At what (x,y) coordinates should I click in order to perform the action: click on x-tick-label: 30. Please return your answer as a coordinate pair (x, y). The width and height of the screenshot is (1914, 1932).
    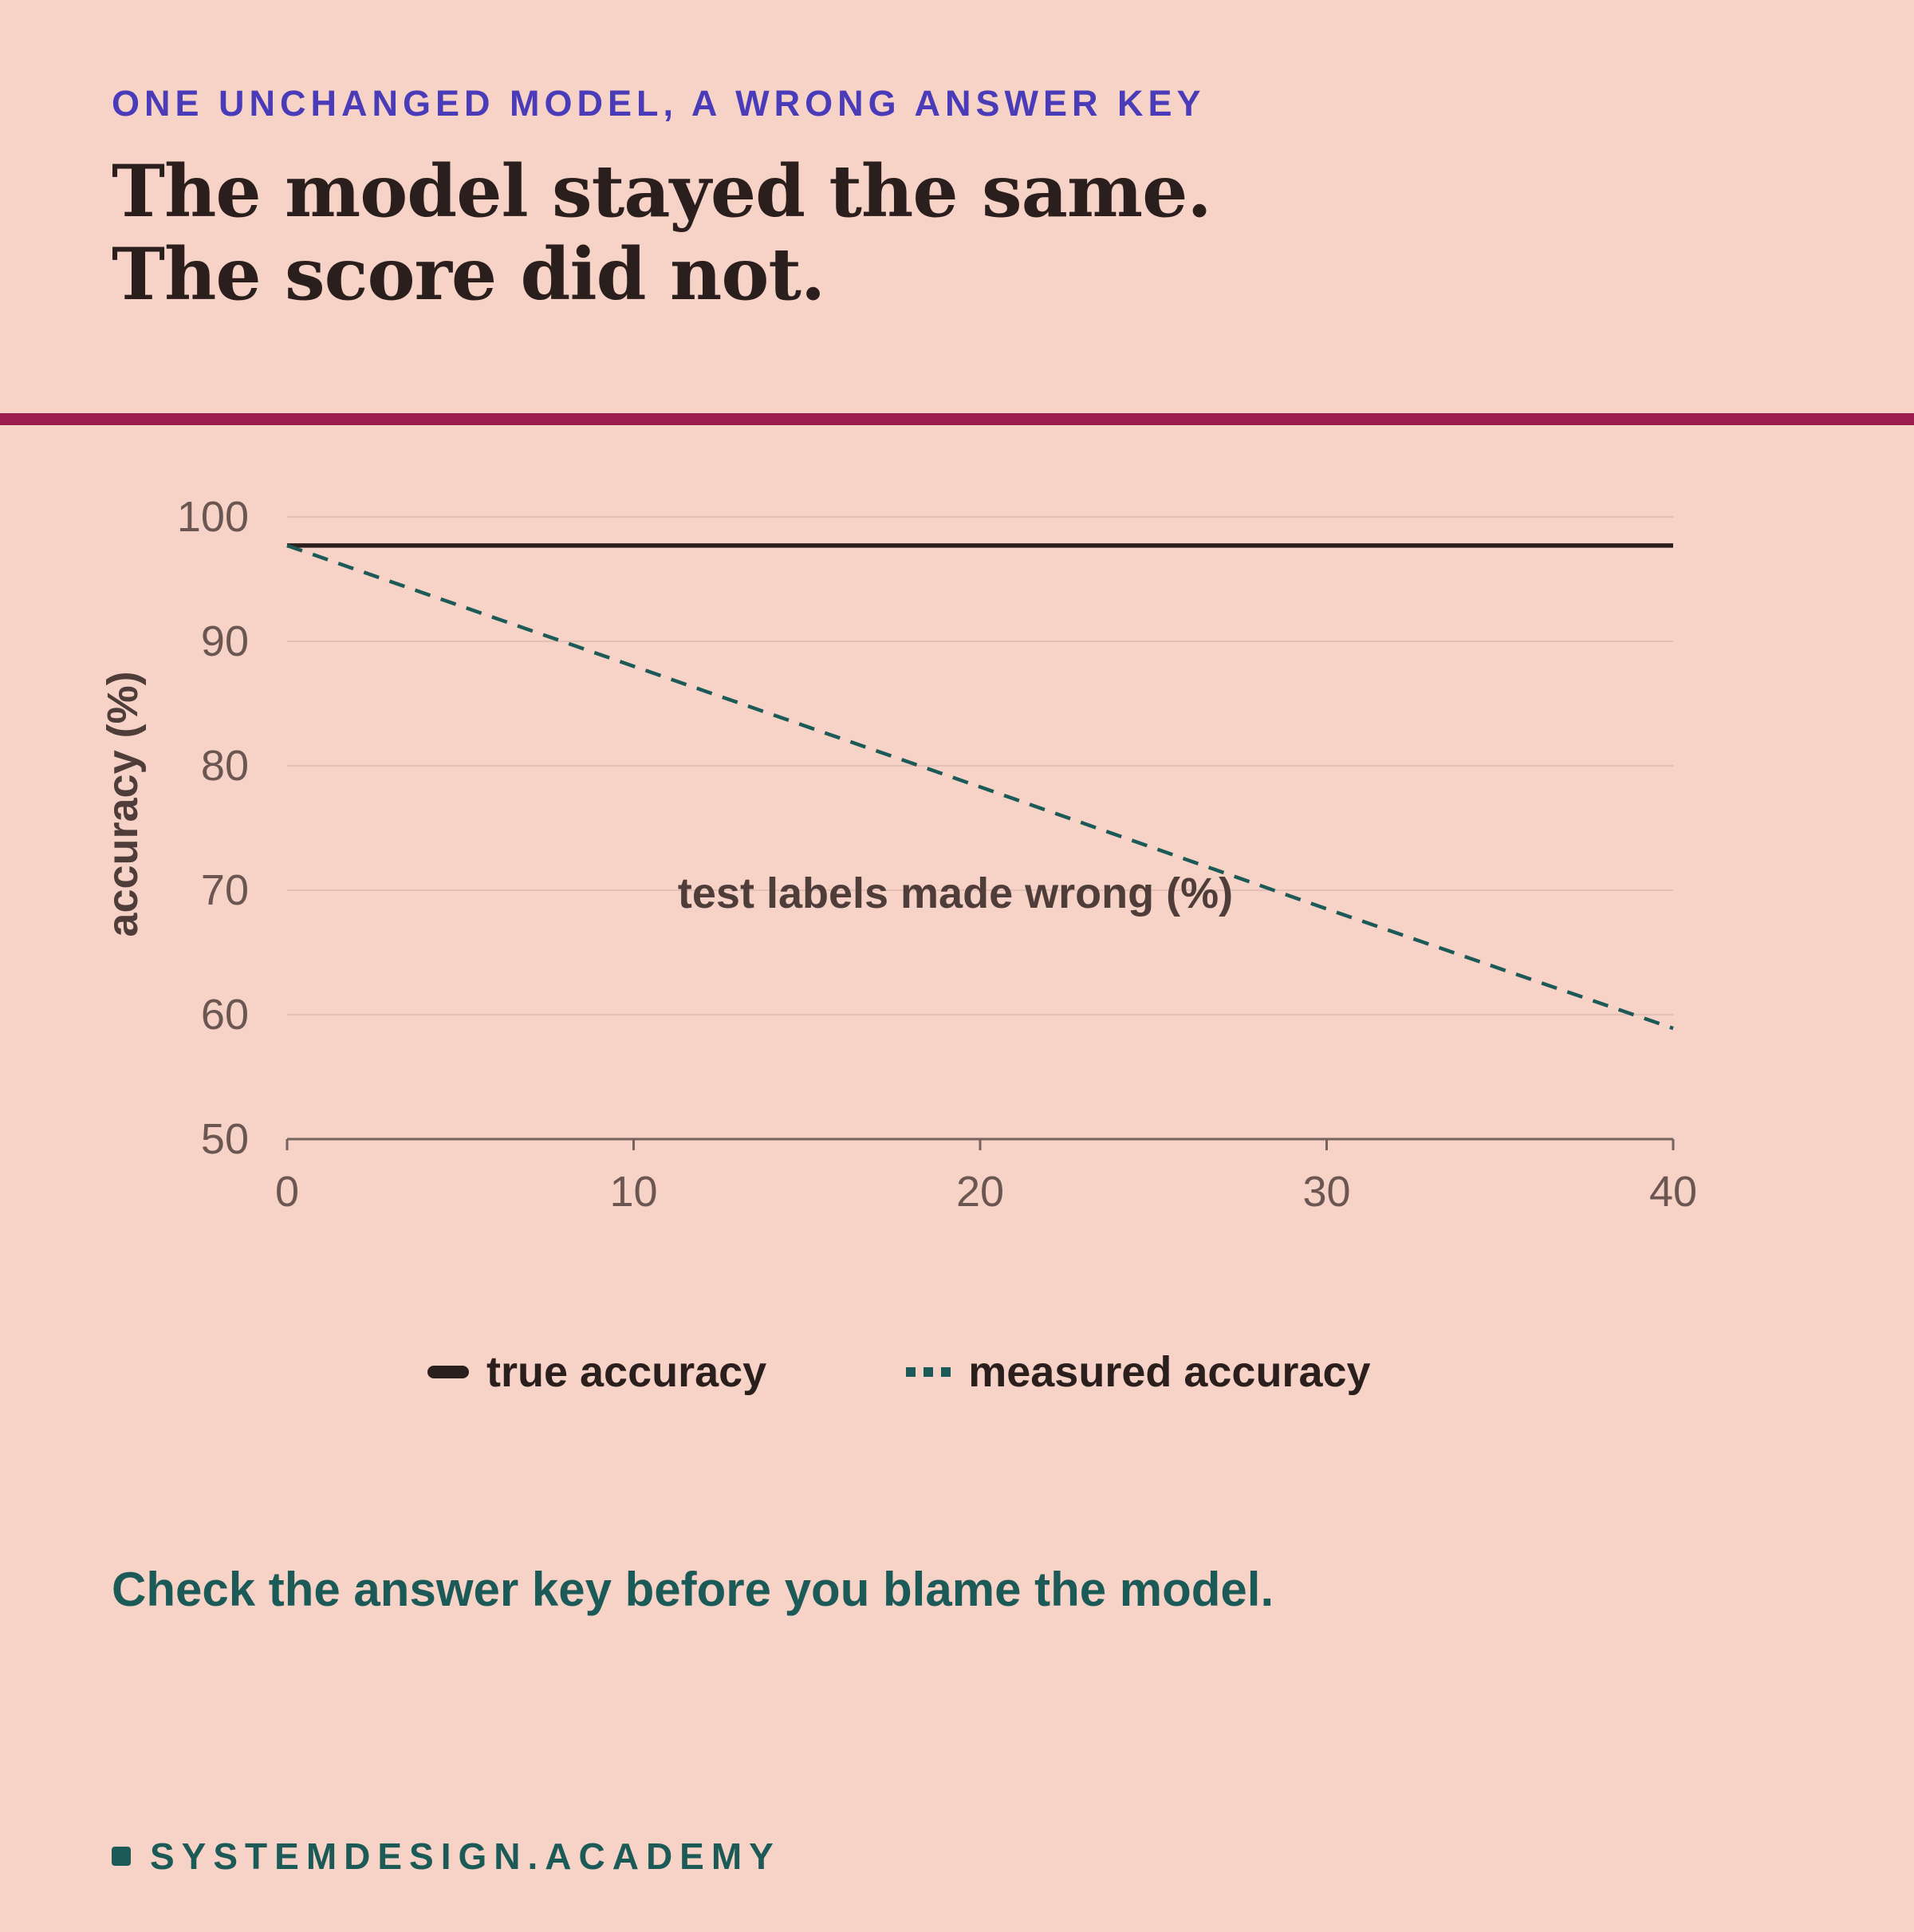
    Looking at the image, I should click on (1326, 1192).